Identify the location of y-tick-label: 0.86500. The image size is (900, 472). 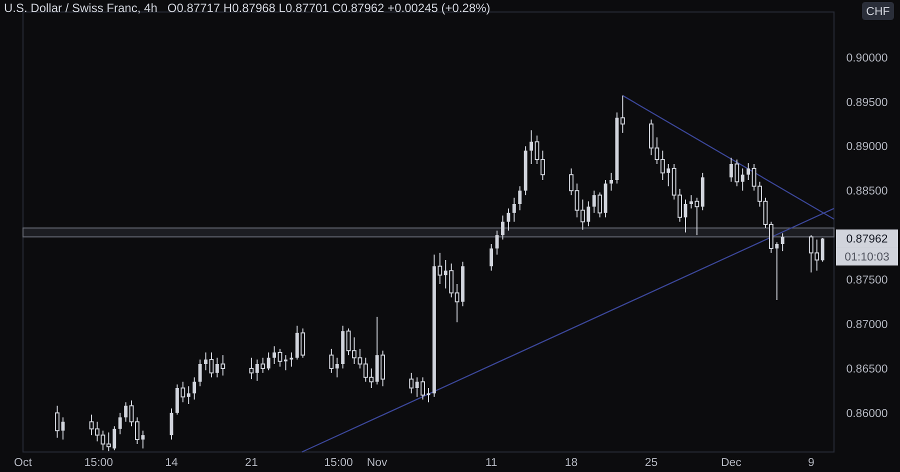
(867, 369).